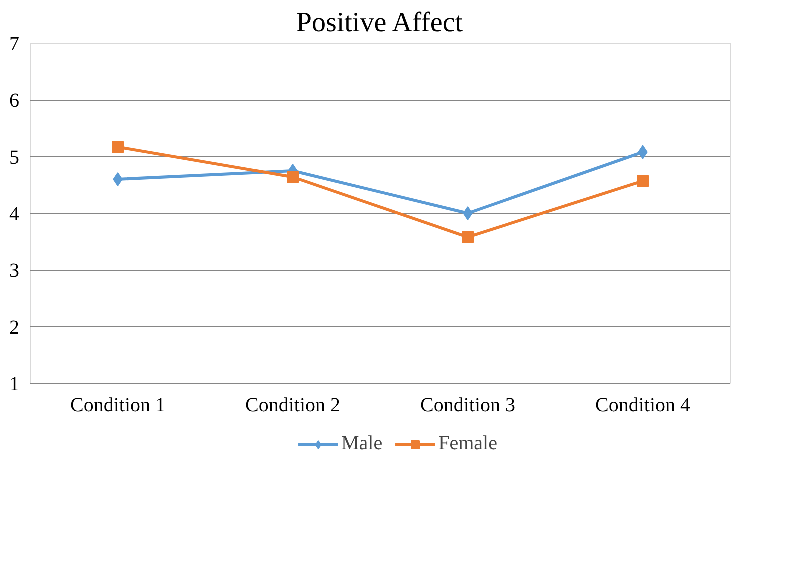 This screenshot has height=580, width=802. I want to click on y-tick-label: 7, so click(15, 45).